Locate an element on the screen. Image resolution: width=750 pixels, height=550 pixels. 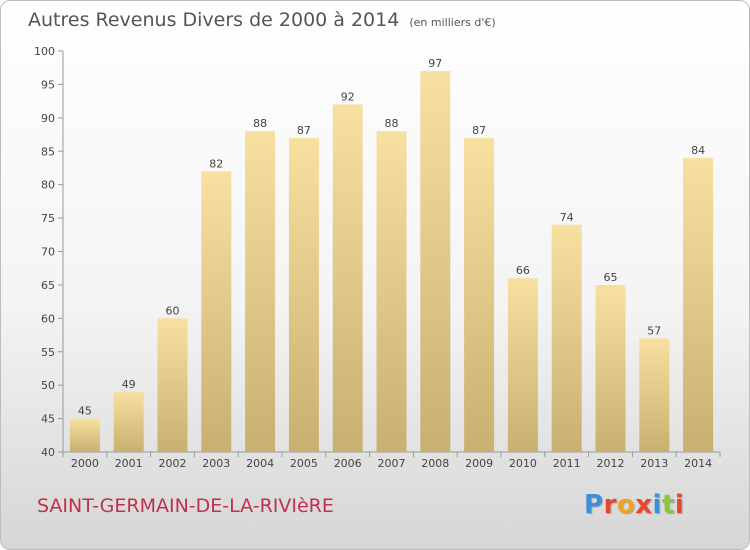
y-tick-label: 50 is located at coordinates (48, 385).